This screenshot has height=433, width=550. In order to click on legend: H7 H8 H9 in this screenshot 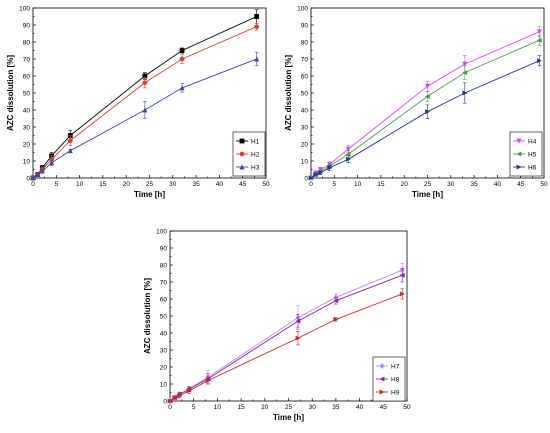, I will do `click(389, 379)`.